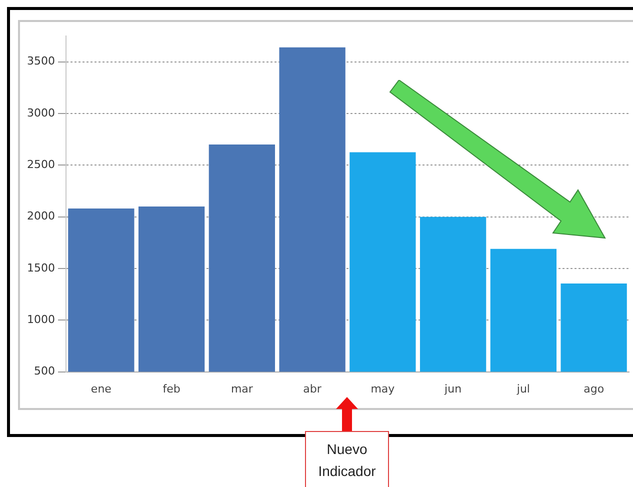 Image resolution: width=633 pixels, height=487 pixels. What do you see at coordinates (40, 113) in the screenshot?
I see `y-tick-label: 3000` at bounding box center [40, 113].